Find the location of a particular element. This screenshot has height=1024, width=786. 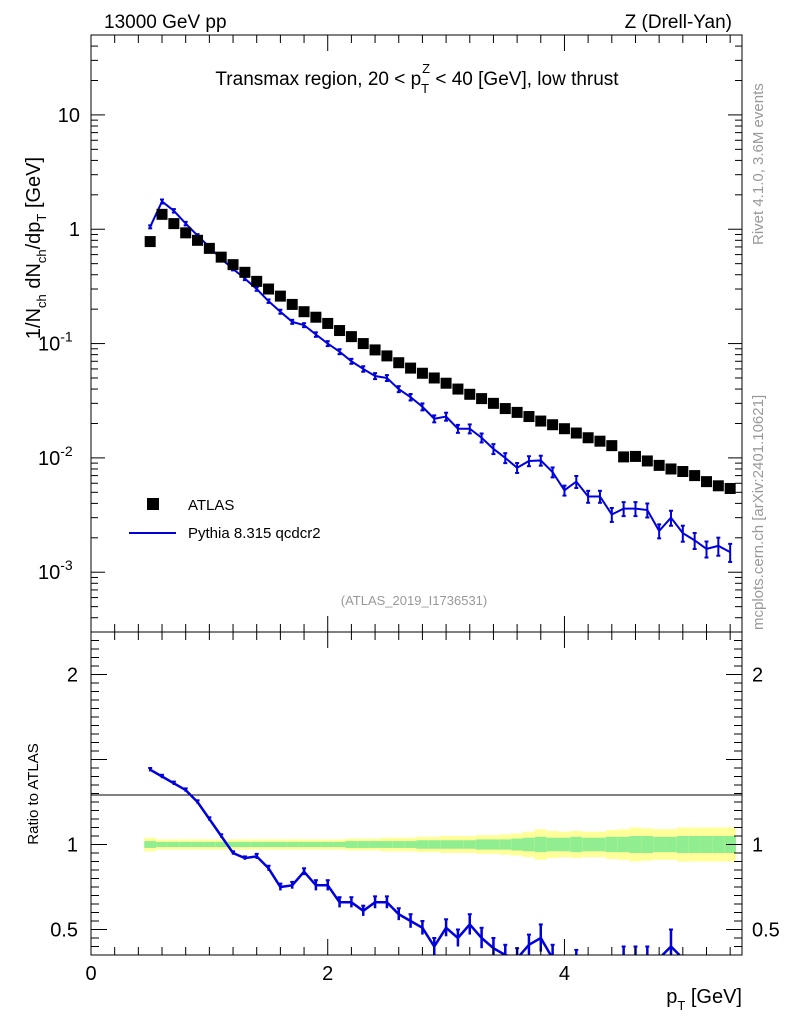

rivet-label: Rivet 4.1.0, 3.6M events is located at coordinates (758, 164).